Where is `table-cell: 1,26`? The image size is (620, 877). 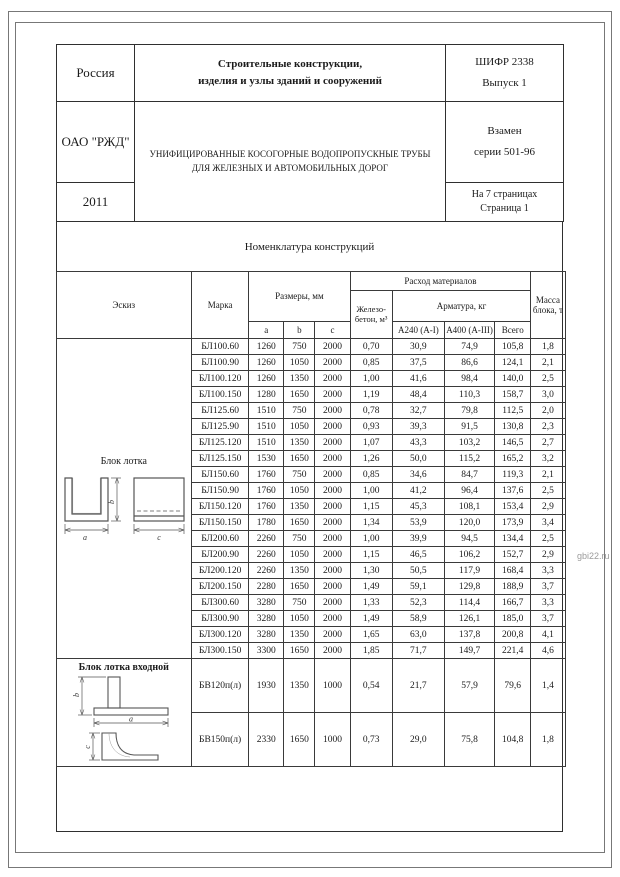 table-cell: 1,26 is located at coordinates (371, 458).